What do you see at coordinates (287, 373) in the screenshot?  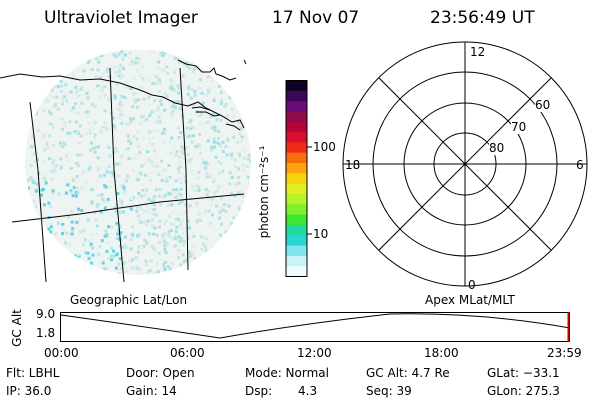 I see `mode-value: Mode: Normal` at bounding box center [287, 373].